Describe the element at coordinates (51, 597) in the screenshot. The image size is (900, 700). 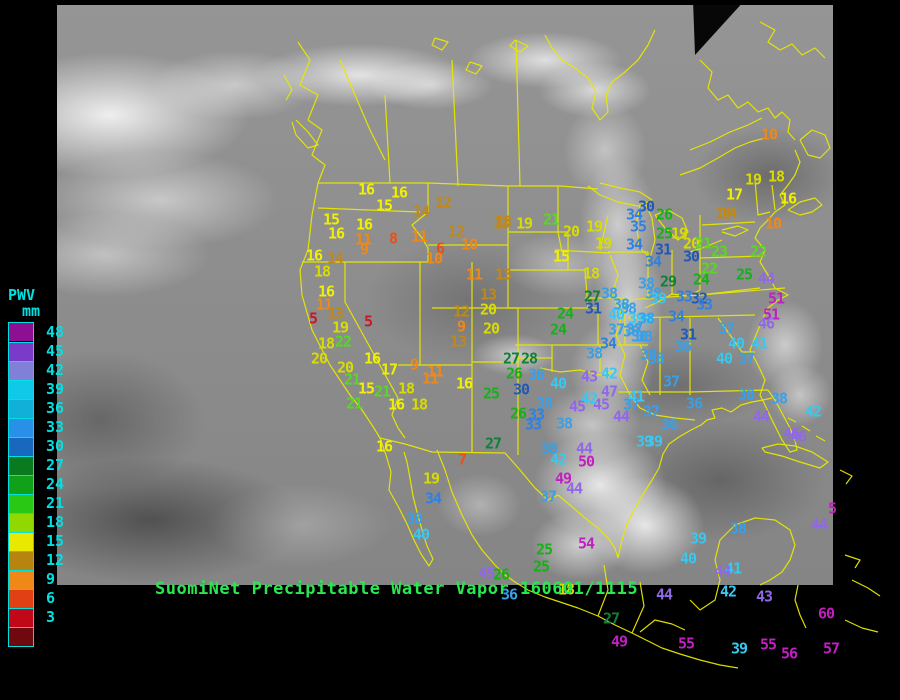
I see `legend-label: 6` at that location.